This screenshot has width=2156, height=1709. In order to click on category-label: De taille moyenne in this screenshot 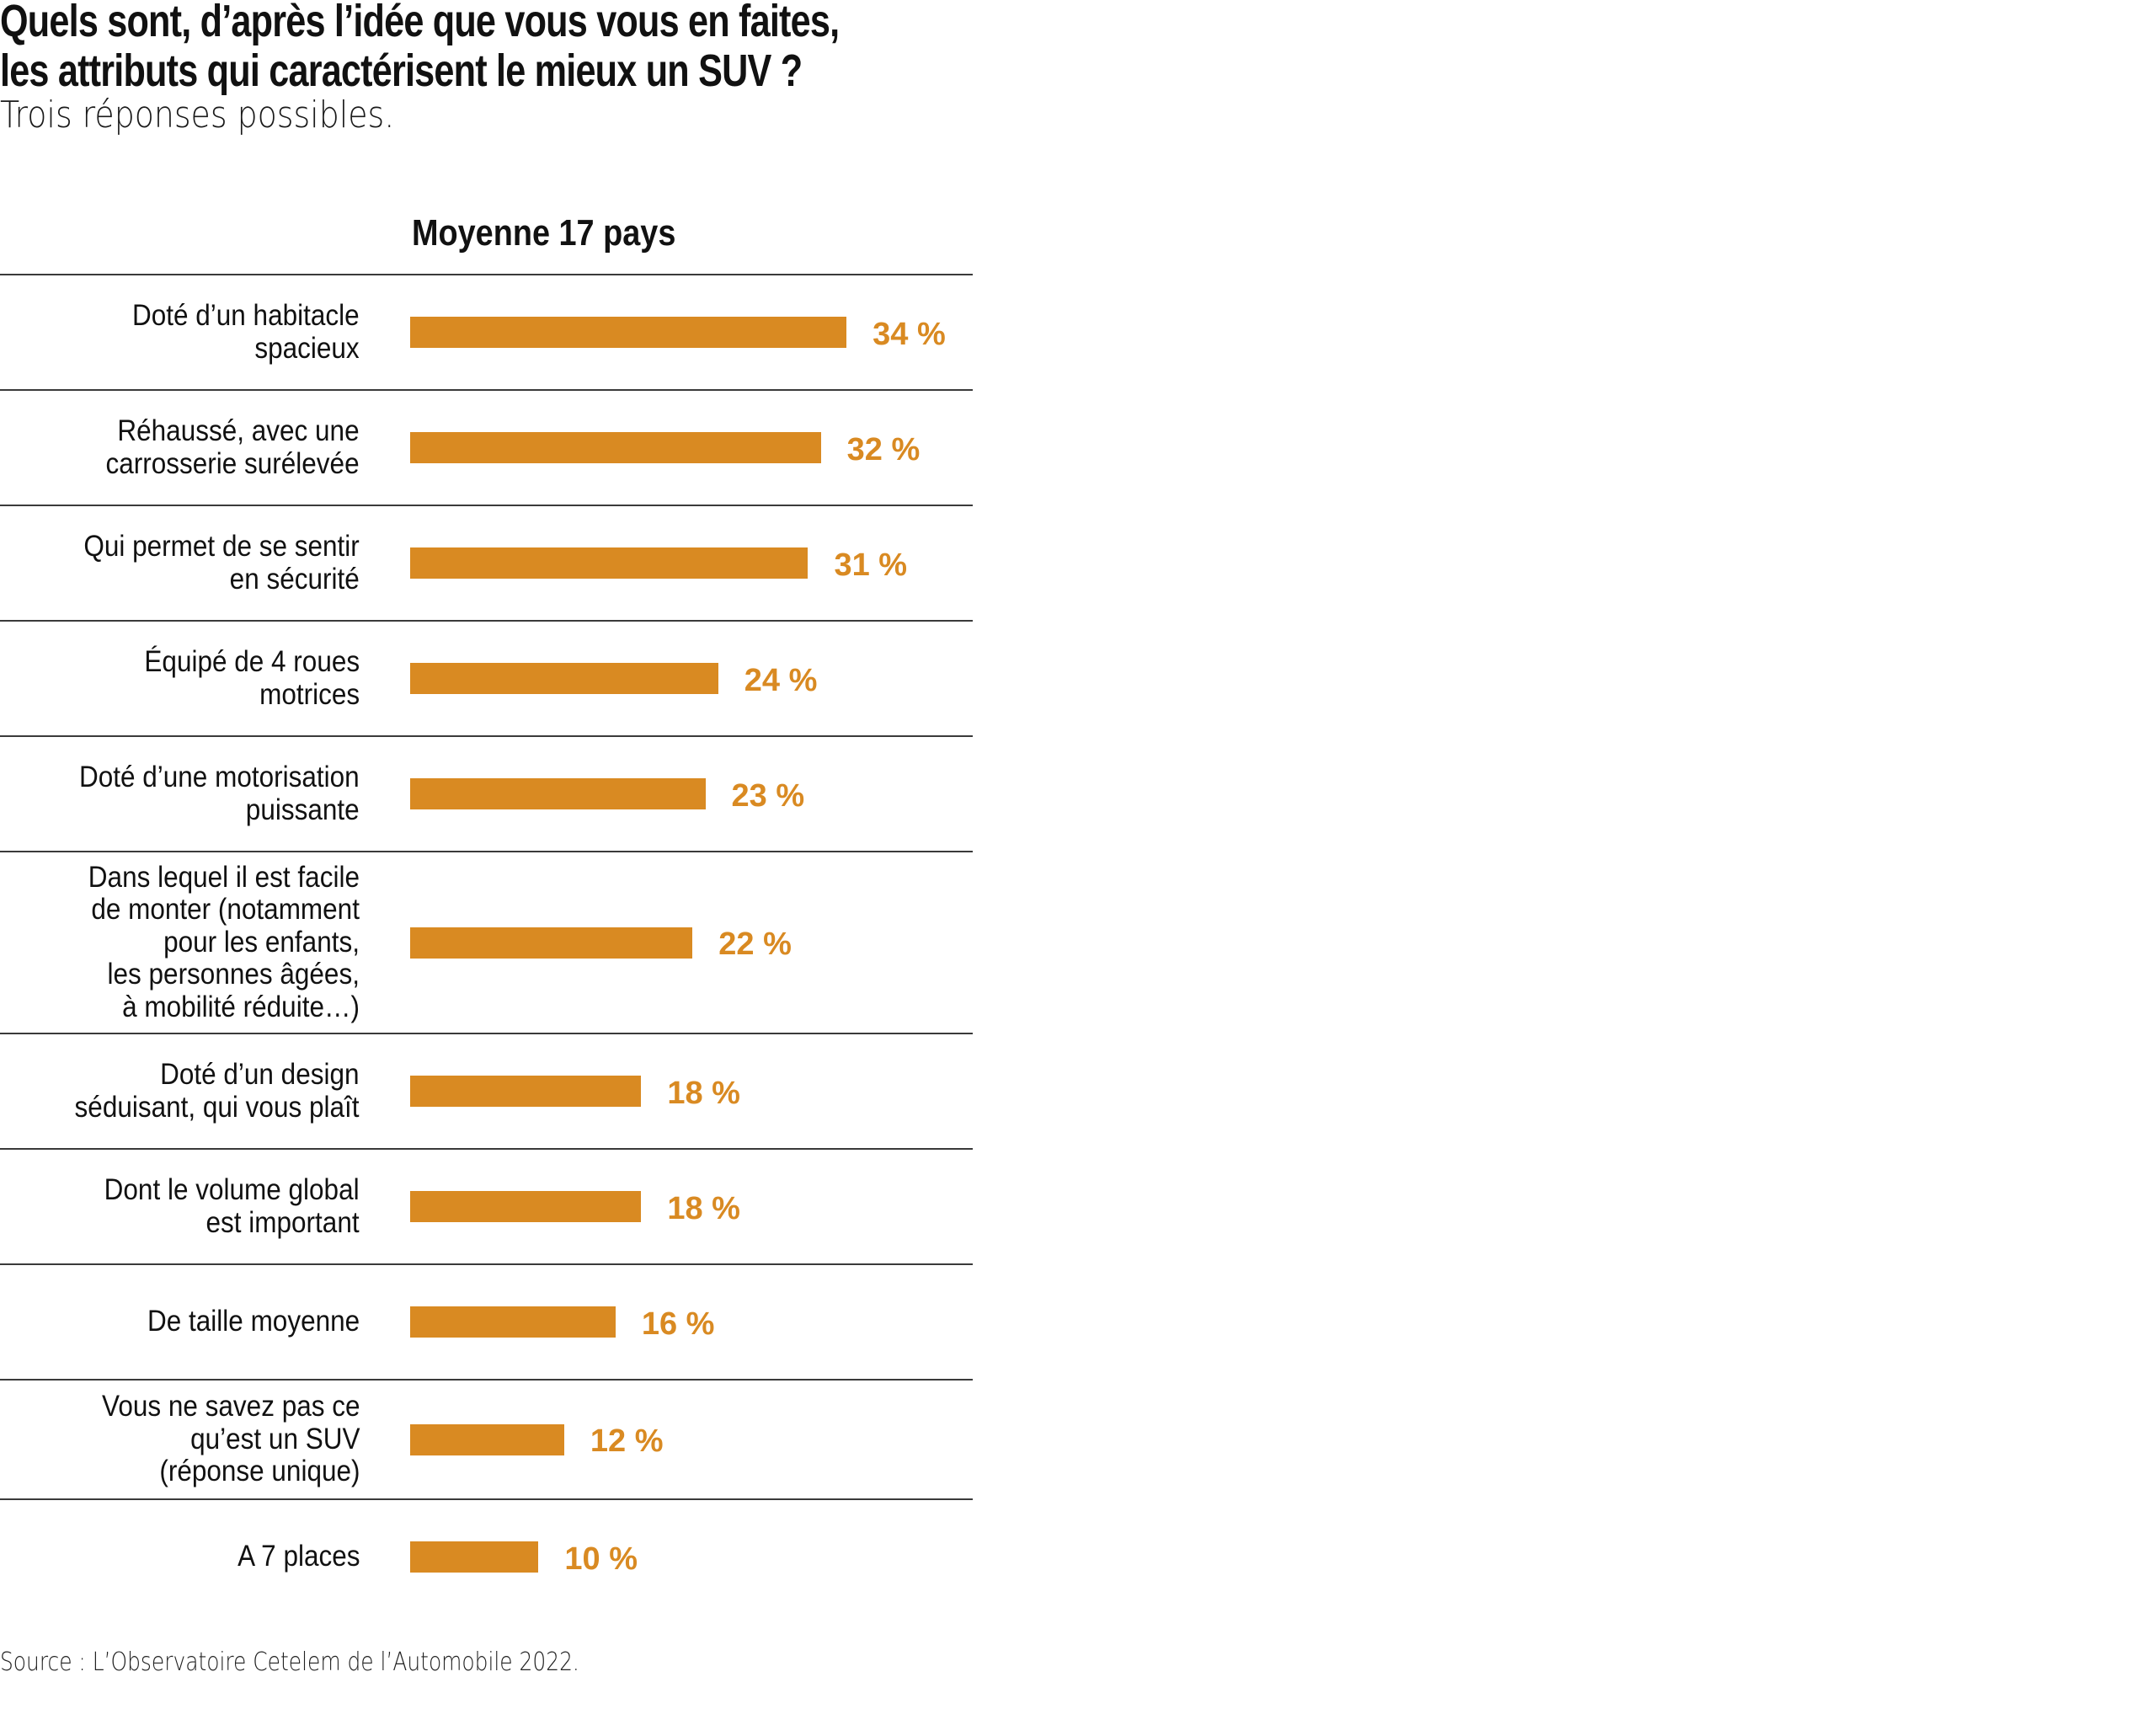, I will do `click(180, 1322)`.